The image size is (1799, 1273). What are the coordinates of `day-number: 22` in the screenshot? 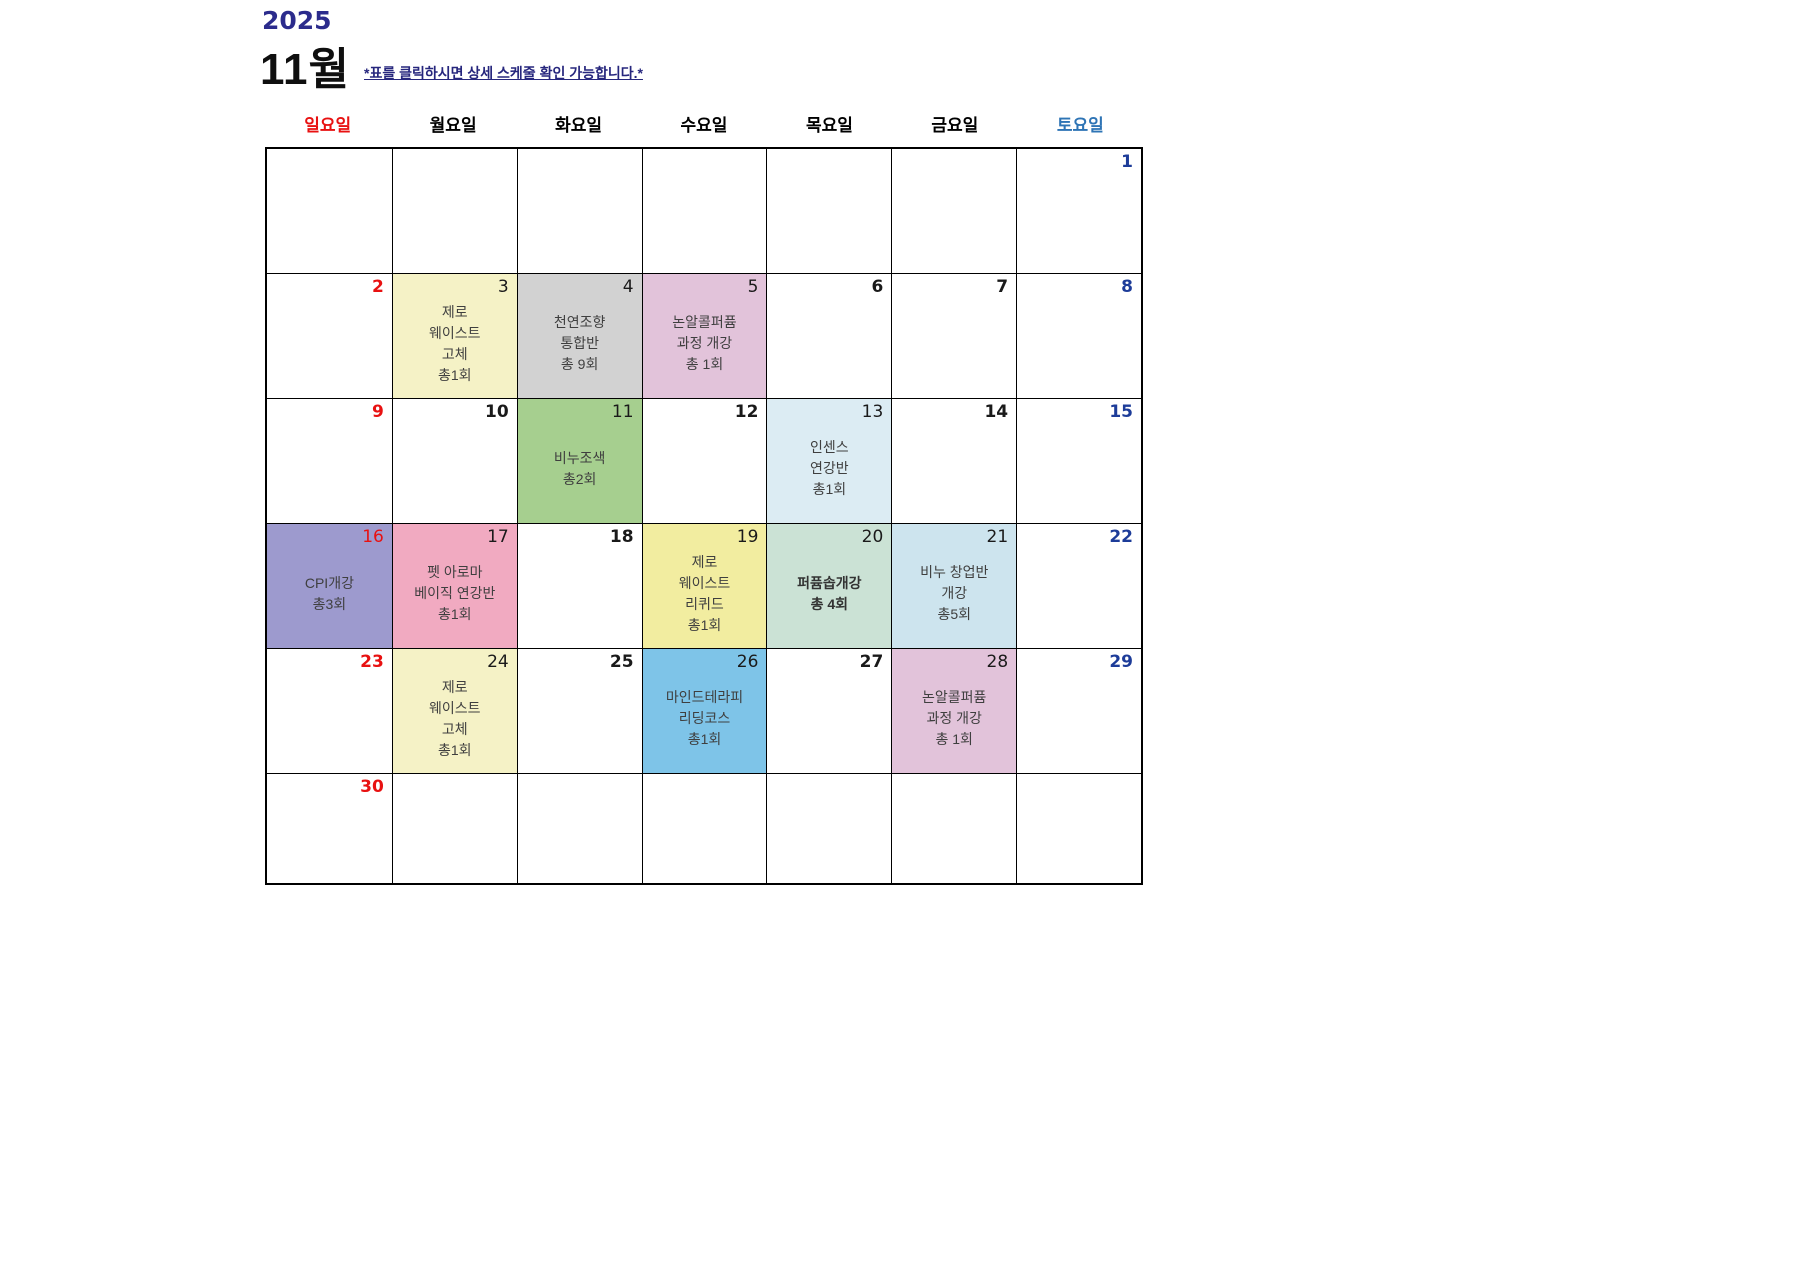 It's located at (1121, 537).